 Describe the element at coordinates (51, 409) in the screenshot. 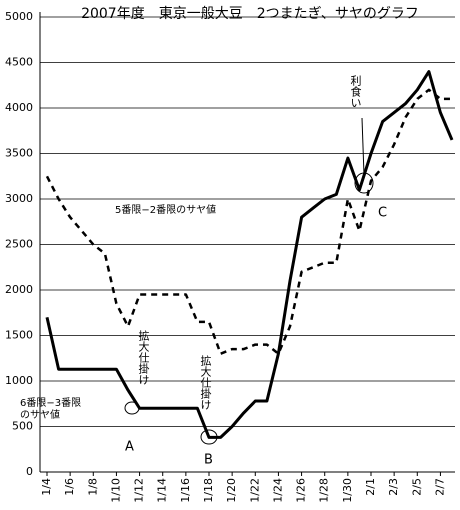

I see `series-label: 6番限−3番限 のサヤ値` at that location.